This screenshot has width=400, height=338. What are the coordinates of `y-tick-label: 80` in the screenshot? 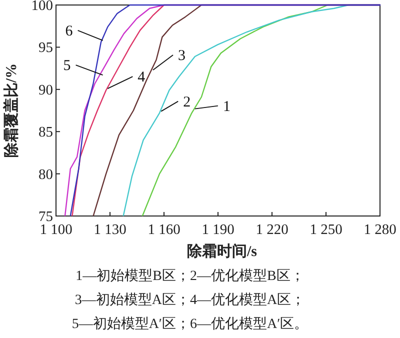 It's located at (45, 174).